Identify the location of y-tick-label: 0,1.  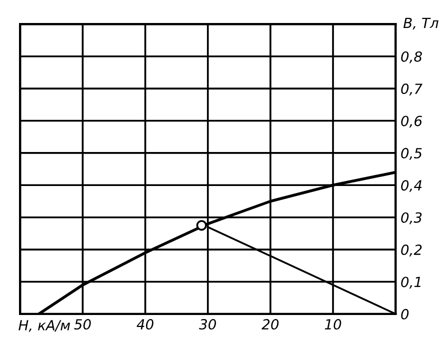
(410, 282).